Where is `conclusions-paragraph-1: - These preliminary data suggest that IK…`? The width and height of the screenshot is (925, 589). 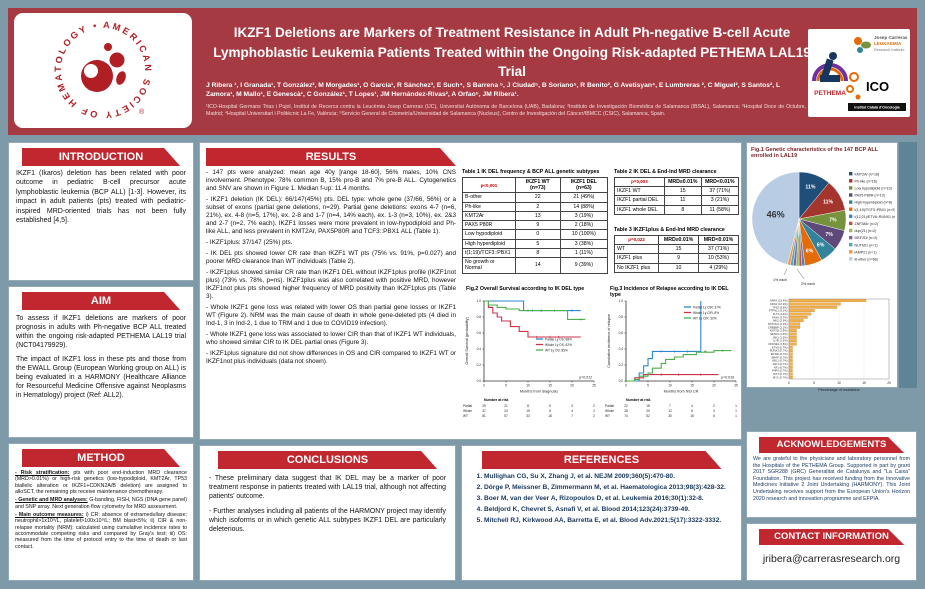
conclusions-paragraph-1: - These preliminary data suggest that IK… is located at coordinates (327, 487).